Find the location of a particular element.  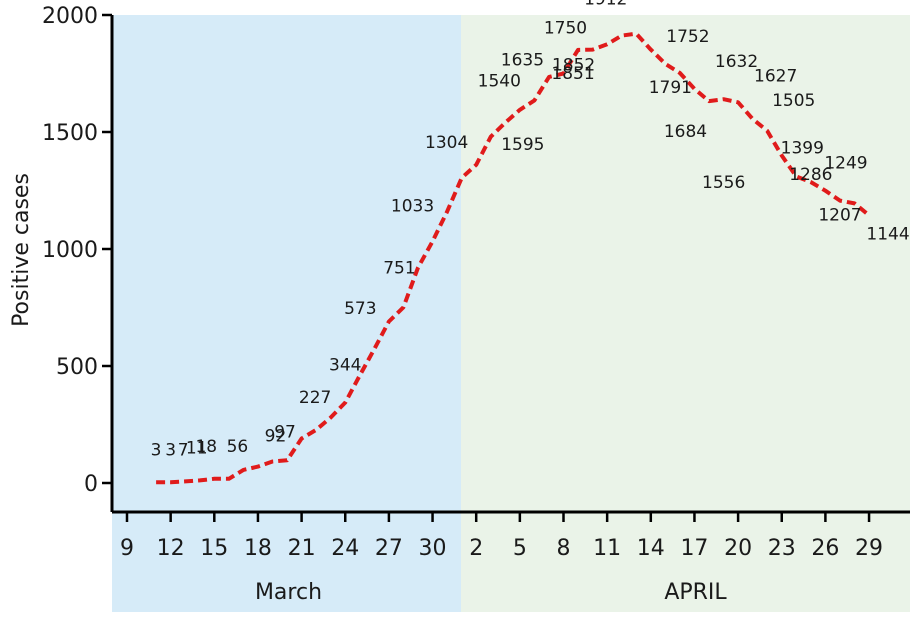

x-tick-label: 20 is located at coordinates (738, 548).